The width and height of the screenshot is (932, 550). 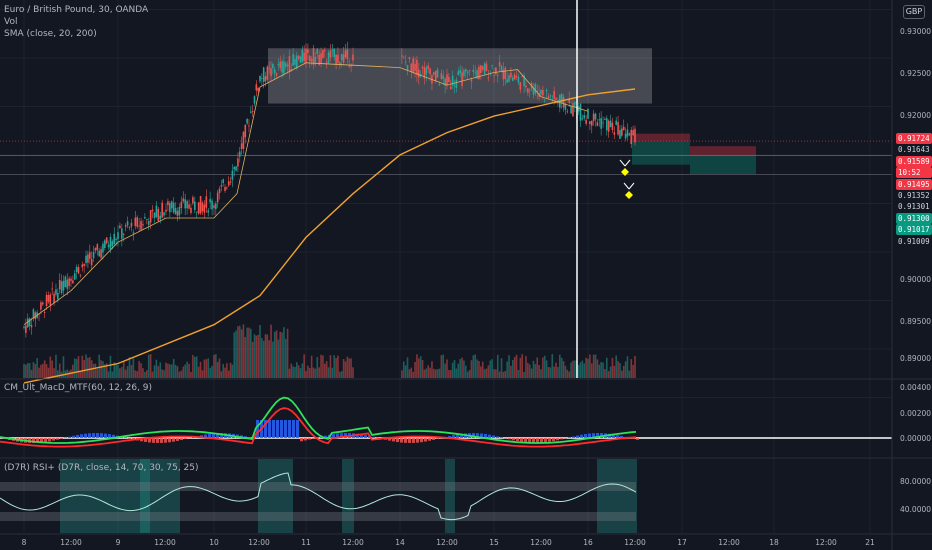 I want to click on time-axis-tick: 12:00, so click(x=826, y=542).